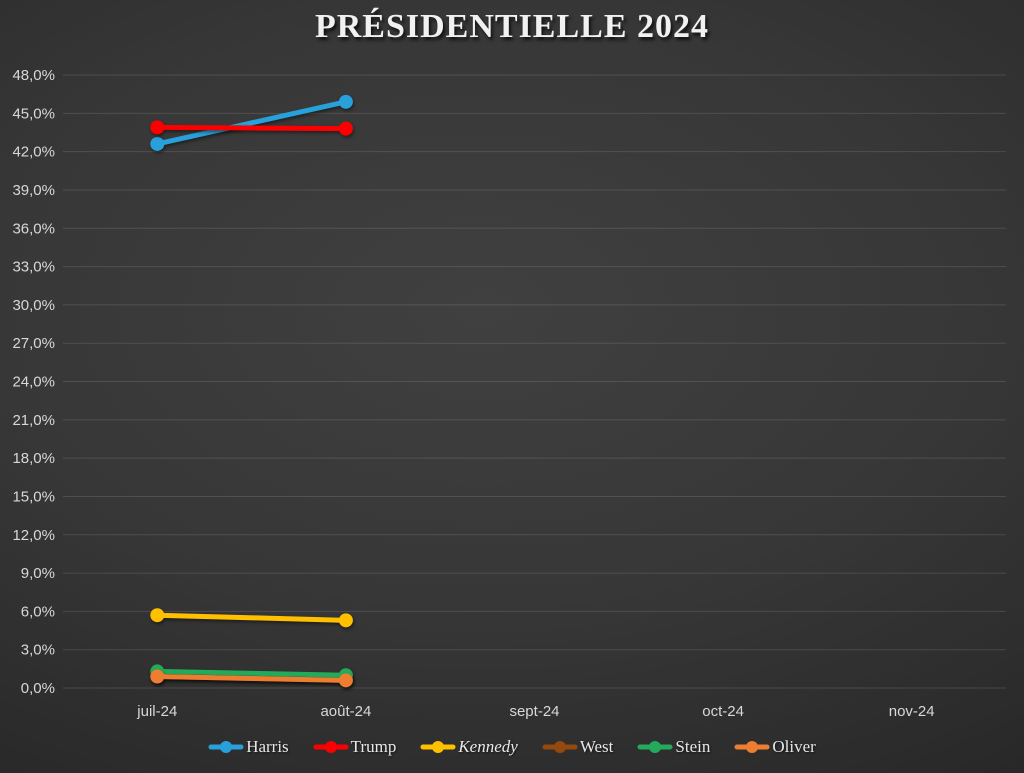  Describe the element at coordinates (488, 746) in the screenshot. I see `legend-label: Kennedy` at that location.